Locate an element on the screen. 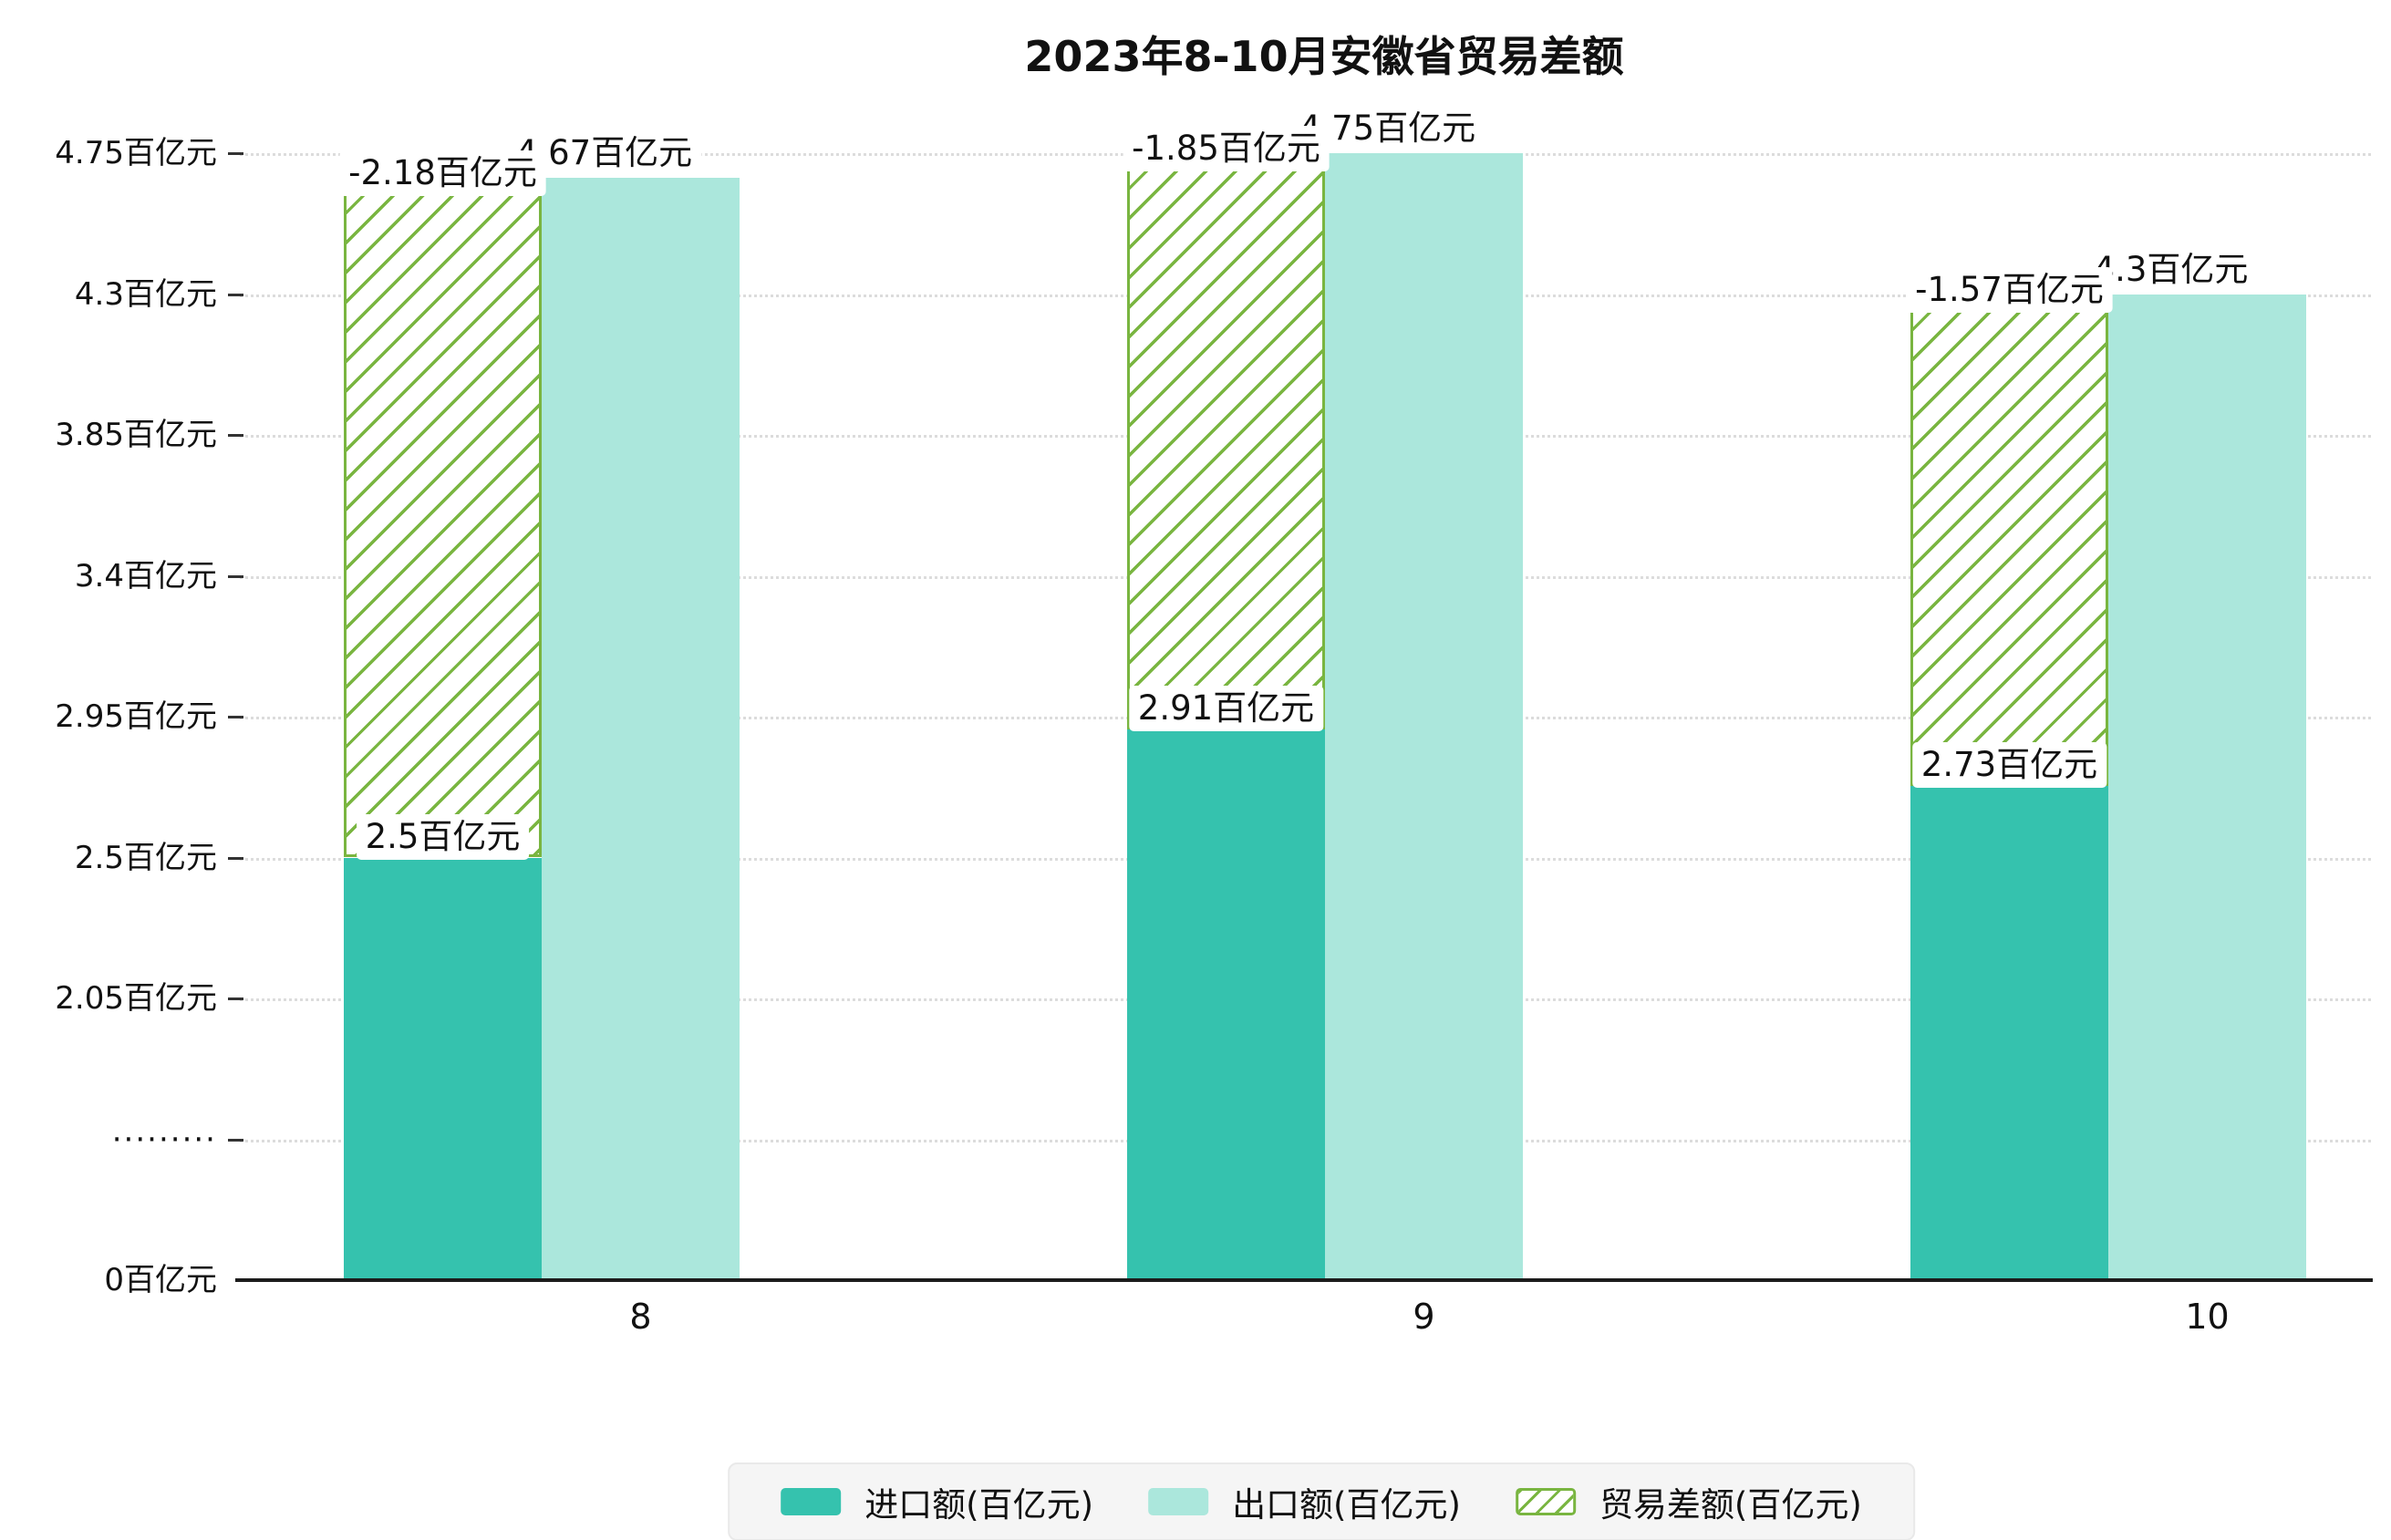 The width and height of the screenshot is (2391, 1540). legend: 进口额(百亿元) 出口额(百亿元) 贸易差额(百亿元) is located at coordinates (1322, 1501).